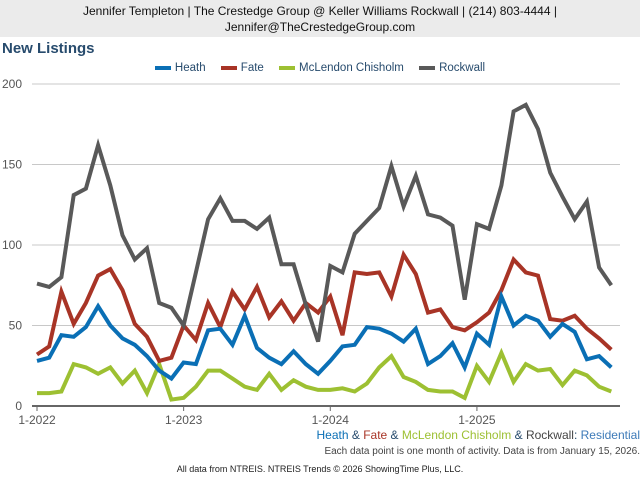 The width and height of the screenshot is (640, 480). Describe the element at coordinates (332, 435) in the screenshot. I see `subtitle-heath: Heath` at that location.